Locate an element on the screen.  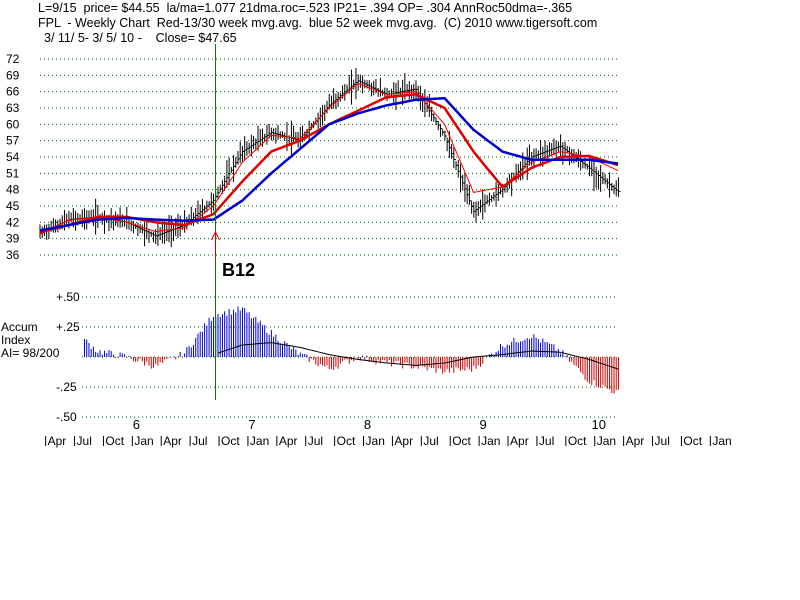
accum-y-tick-label: -.25 is located at coordinates (66, 387).